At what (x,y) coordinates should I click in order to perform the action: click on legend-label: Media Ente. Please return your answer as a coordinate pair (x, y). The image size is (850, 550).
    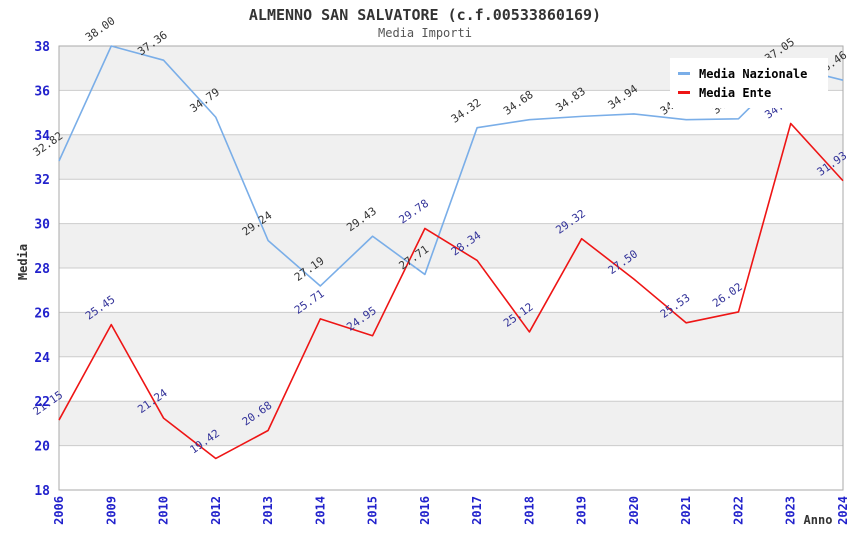
    Looking at the image, I should click on (735, 92).